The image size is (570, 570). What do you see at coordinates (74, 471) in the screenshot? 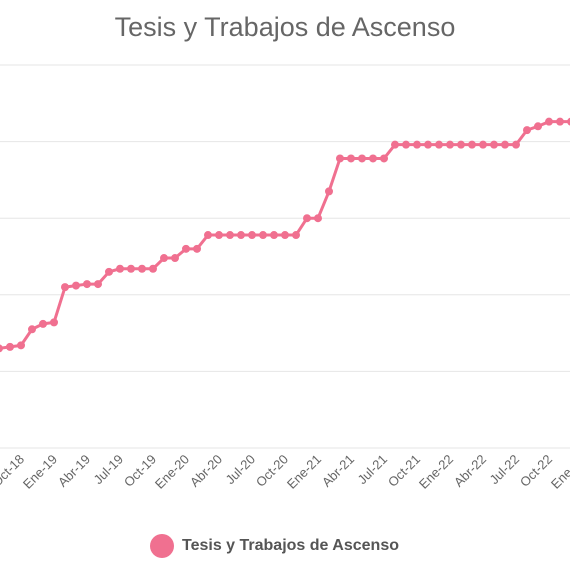
I see `x-tick-label: Abr-19` at bounding box center [74, 471].